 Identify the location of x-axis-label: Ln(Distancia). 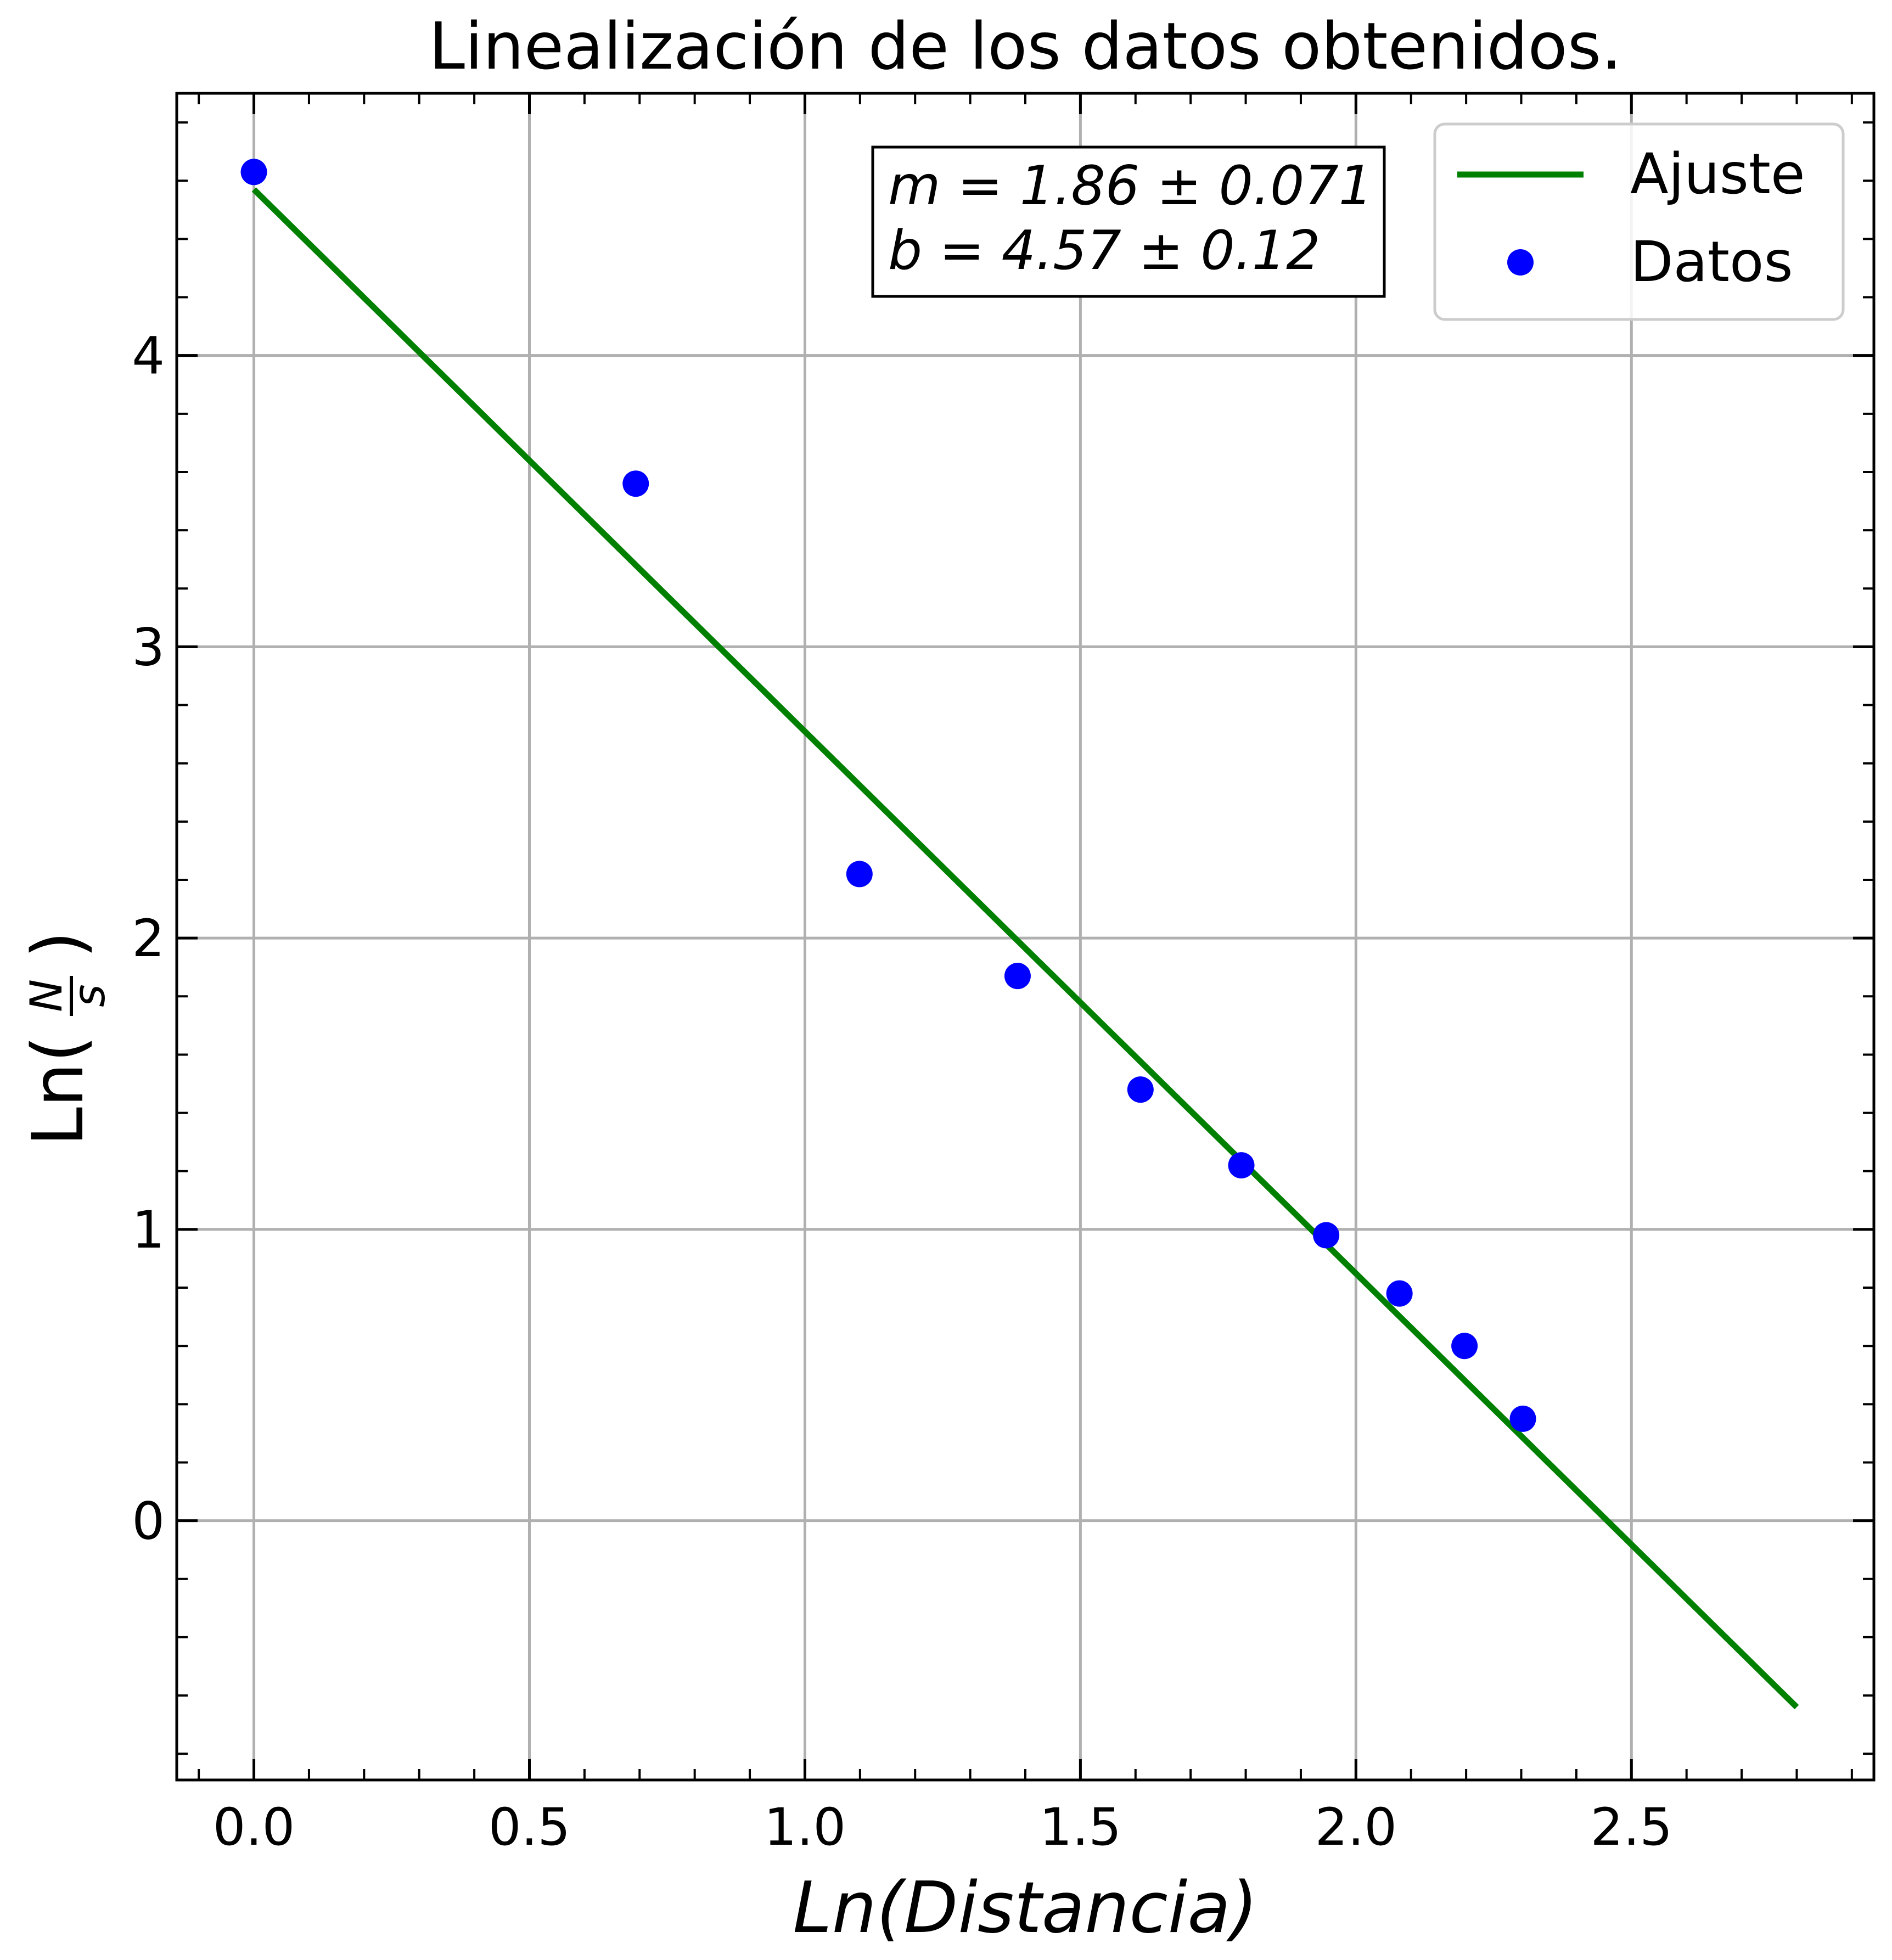
(1025, 1908).